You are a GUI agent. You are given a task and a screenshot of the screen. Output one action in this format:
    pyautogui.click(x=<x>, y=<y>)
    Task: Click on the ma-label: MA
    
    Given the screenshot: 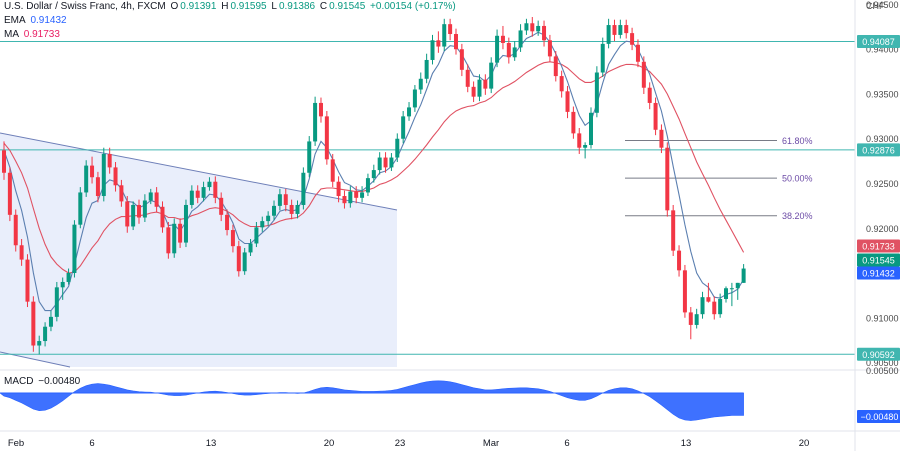 What is the action you would take?
    pyautogui.click(x=11, y=34)
    